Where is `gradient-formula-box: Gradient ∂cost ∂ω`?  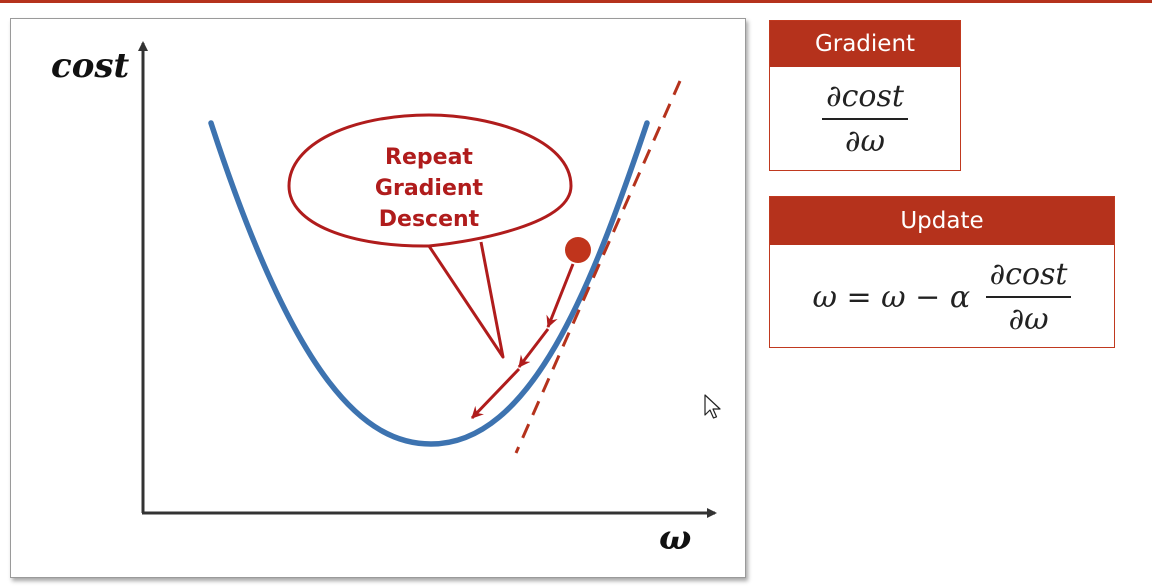 gradient-formula-box: Gradient ∂cost ∂ω is located at coordinates (865, 95).